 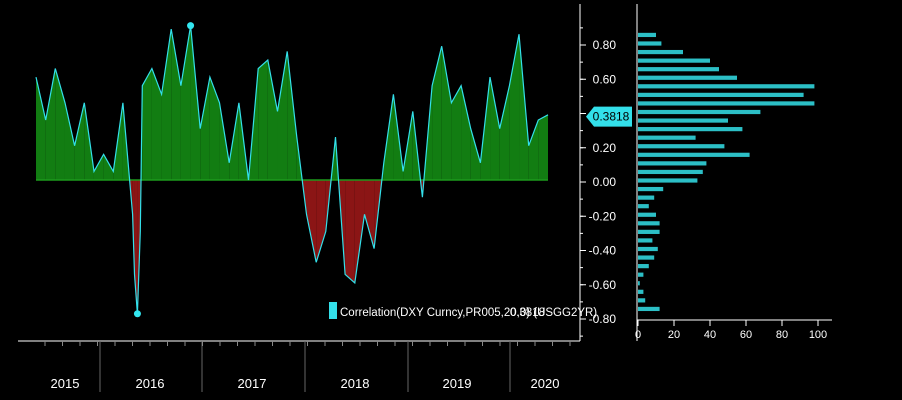 I want to click on x-tick-label: 2017, so click(x=252, y=383).